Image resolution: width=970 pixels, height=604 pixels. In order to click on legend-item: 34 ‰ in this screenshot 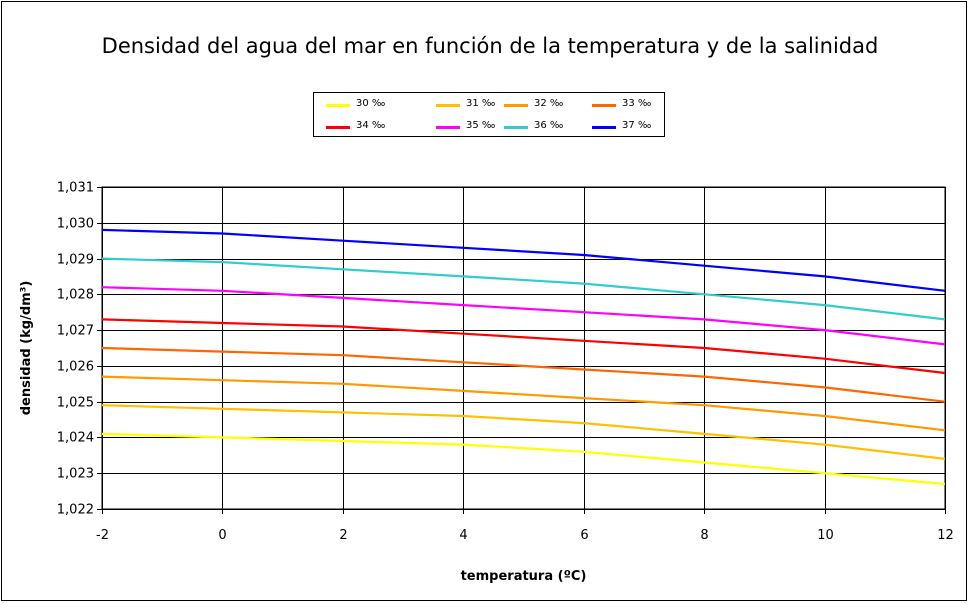, I will do `click(366, 127)`.